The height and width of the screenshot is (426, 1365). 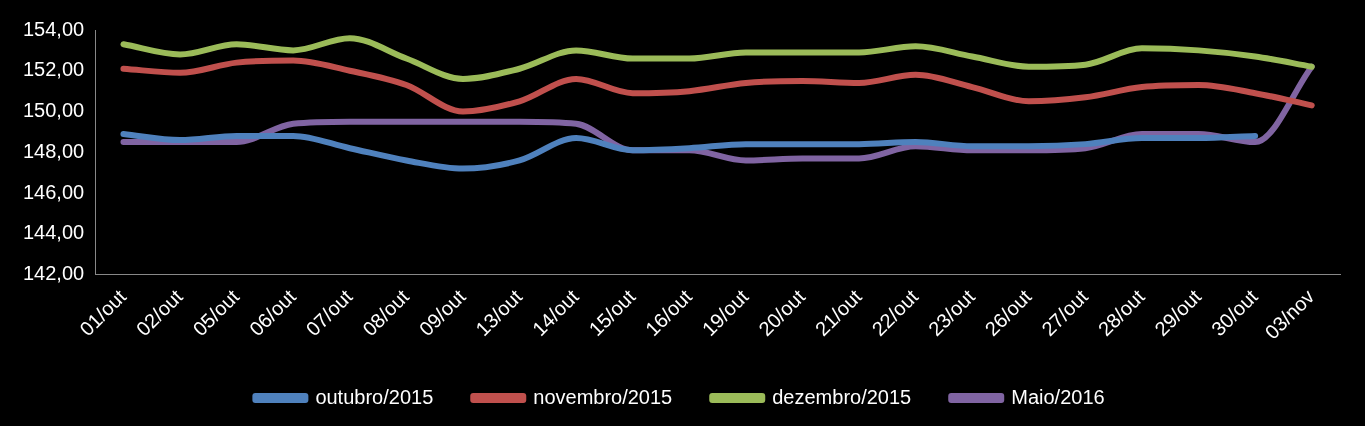 I want to click on legend-label: outubro/2015, so click(x=374, y=396).